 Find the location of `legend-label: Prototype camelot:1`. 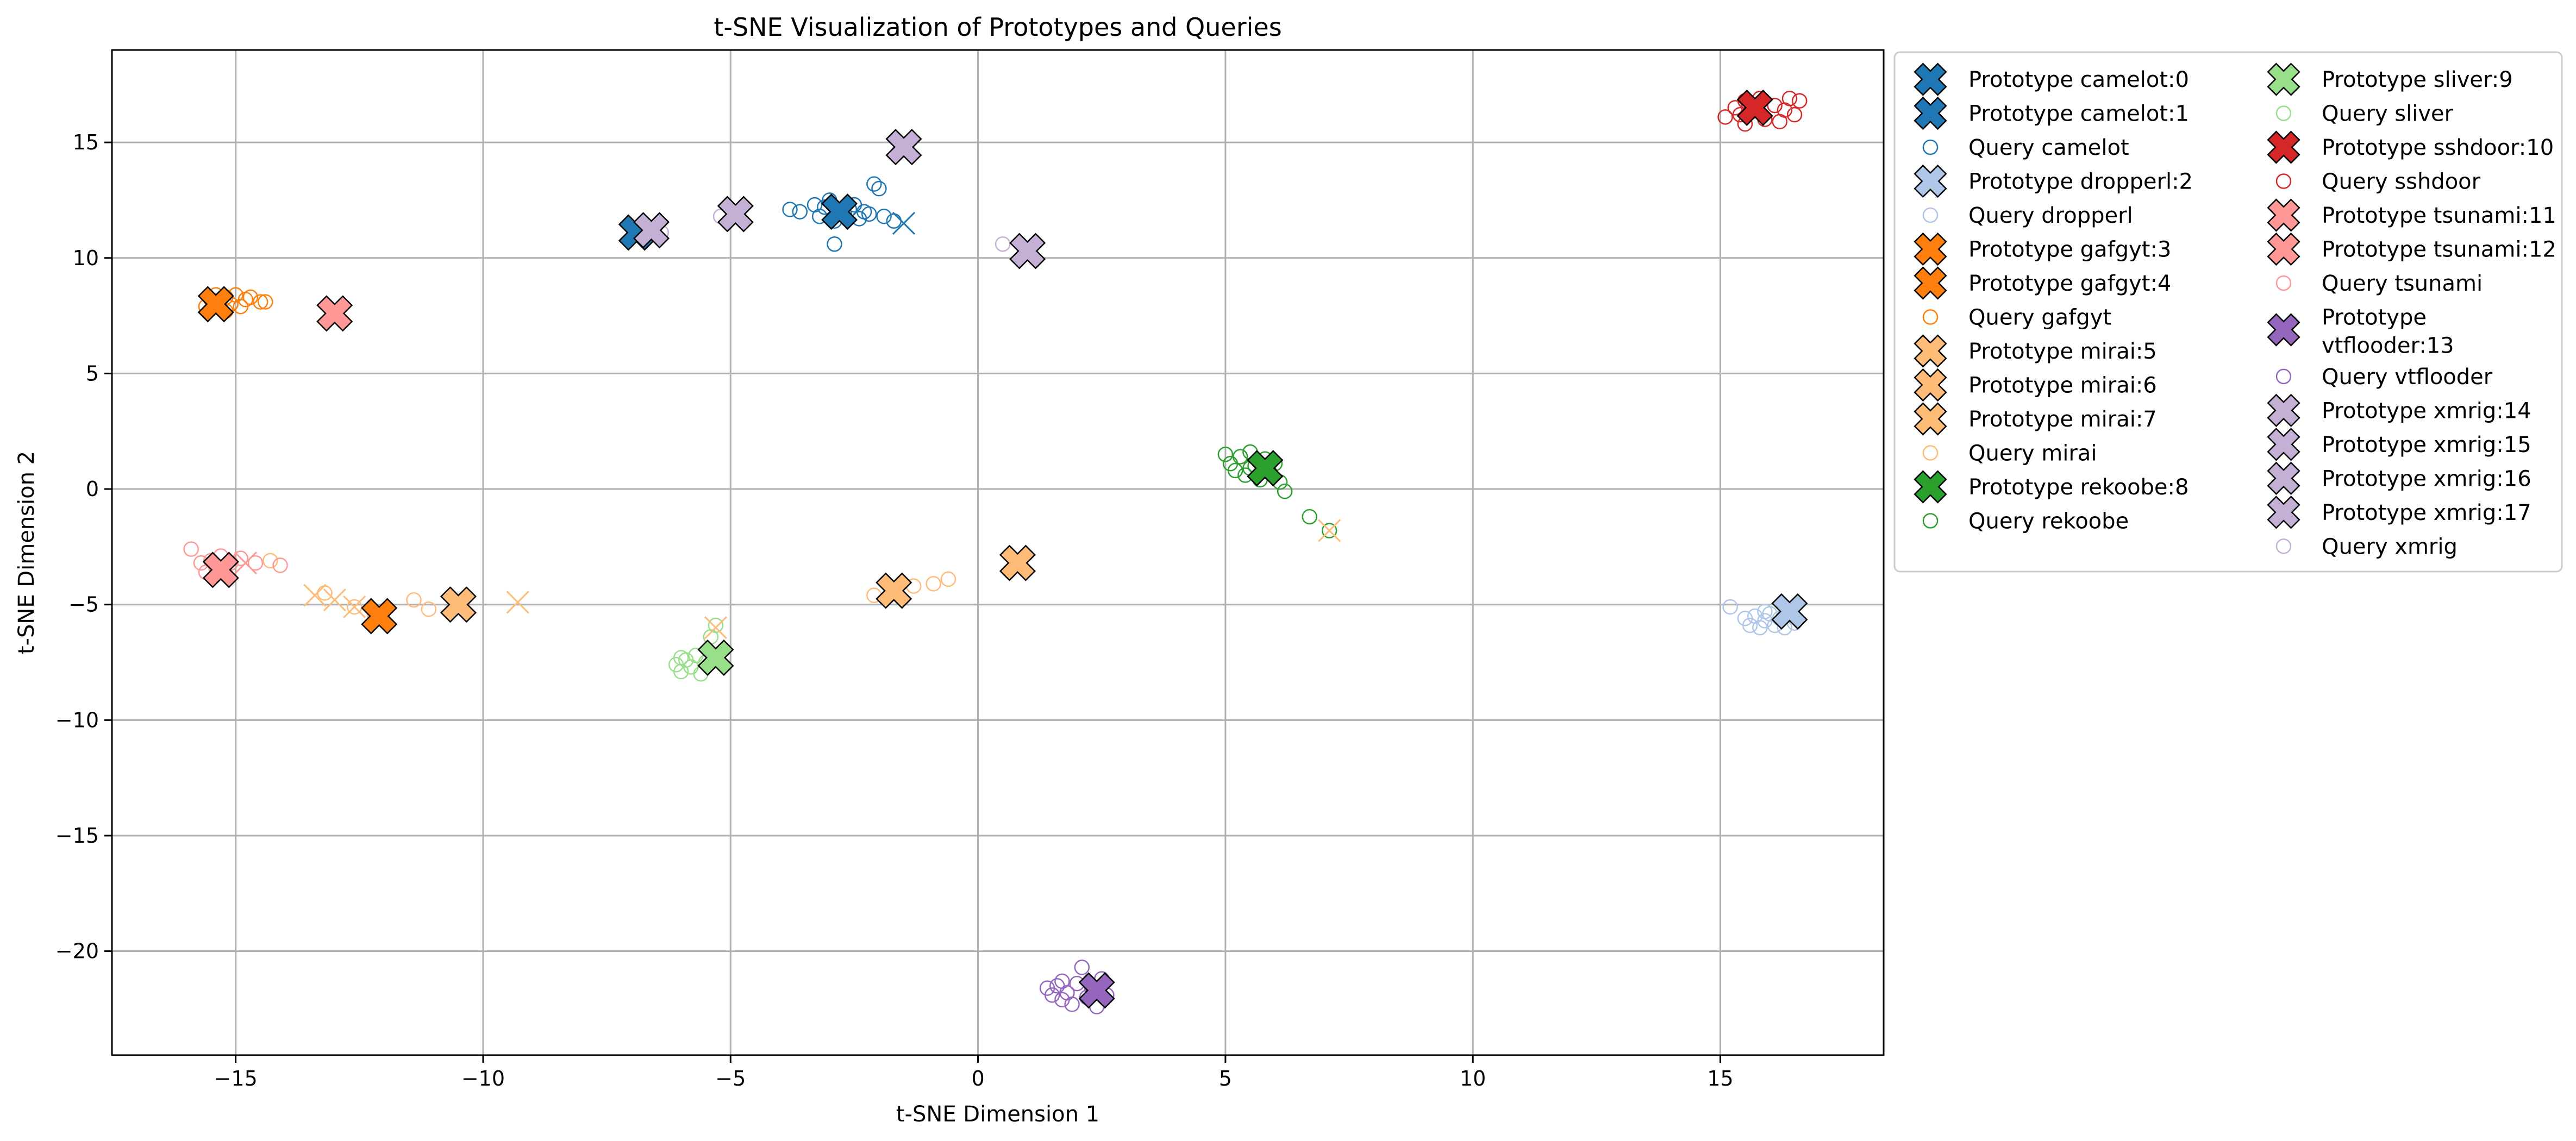

legend-label: Prototype camelot:1 is located at coordinates (2078, 114).